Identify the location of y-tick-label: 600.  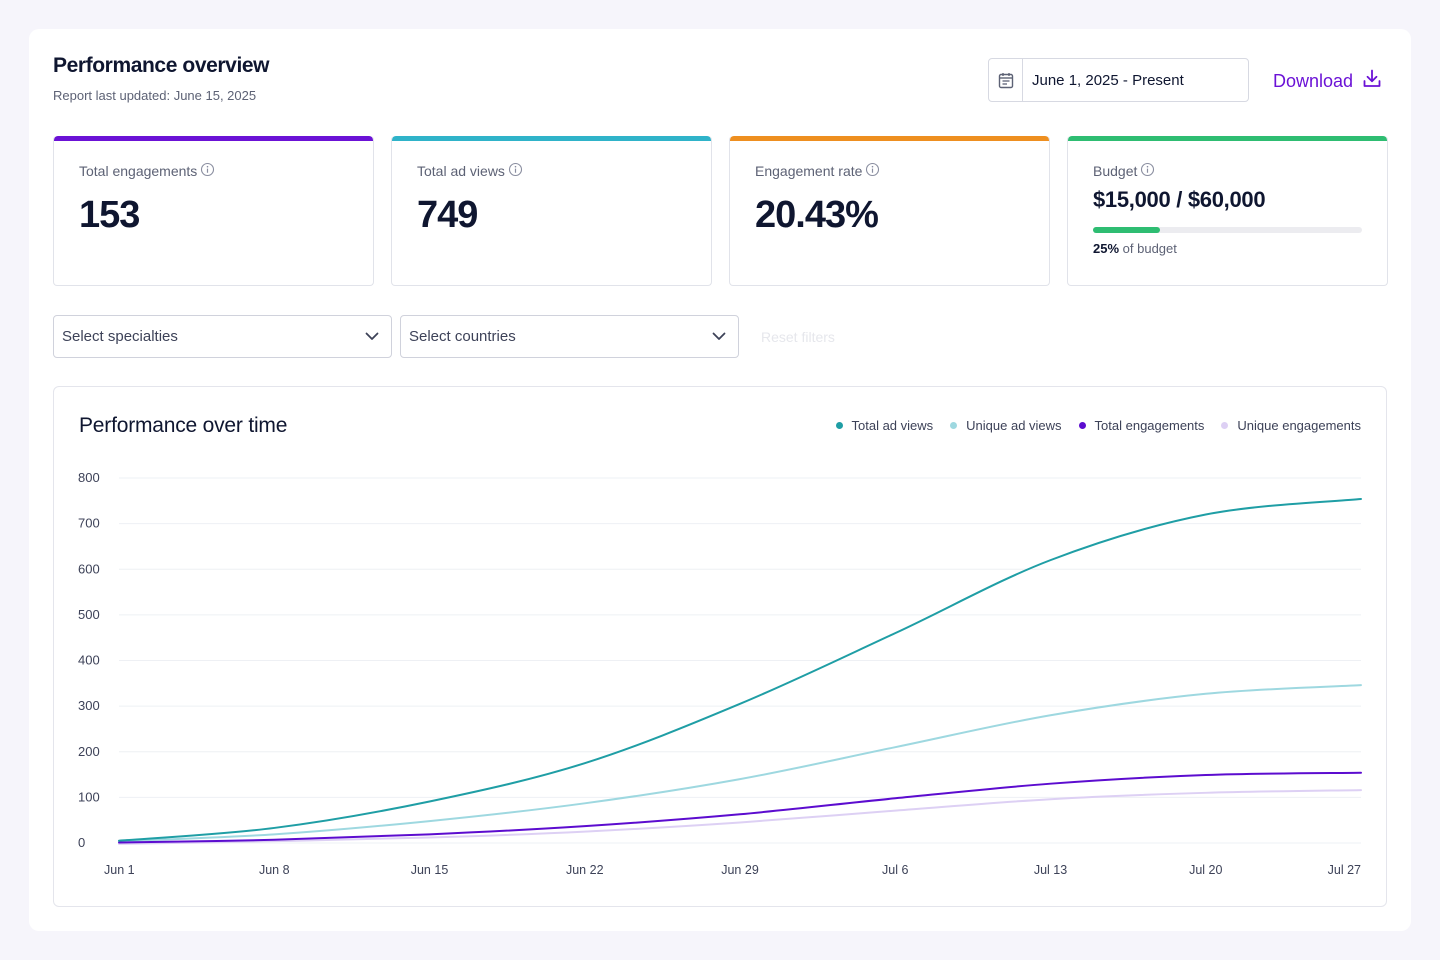
(89, 568).